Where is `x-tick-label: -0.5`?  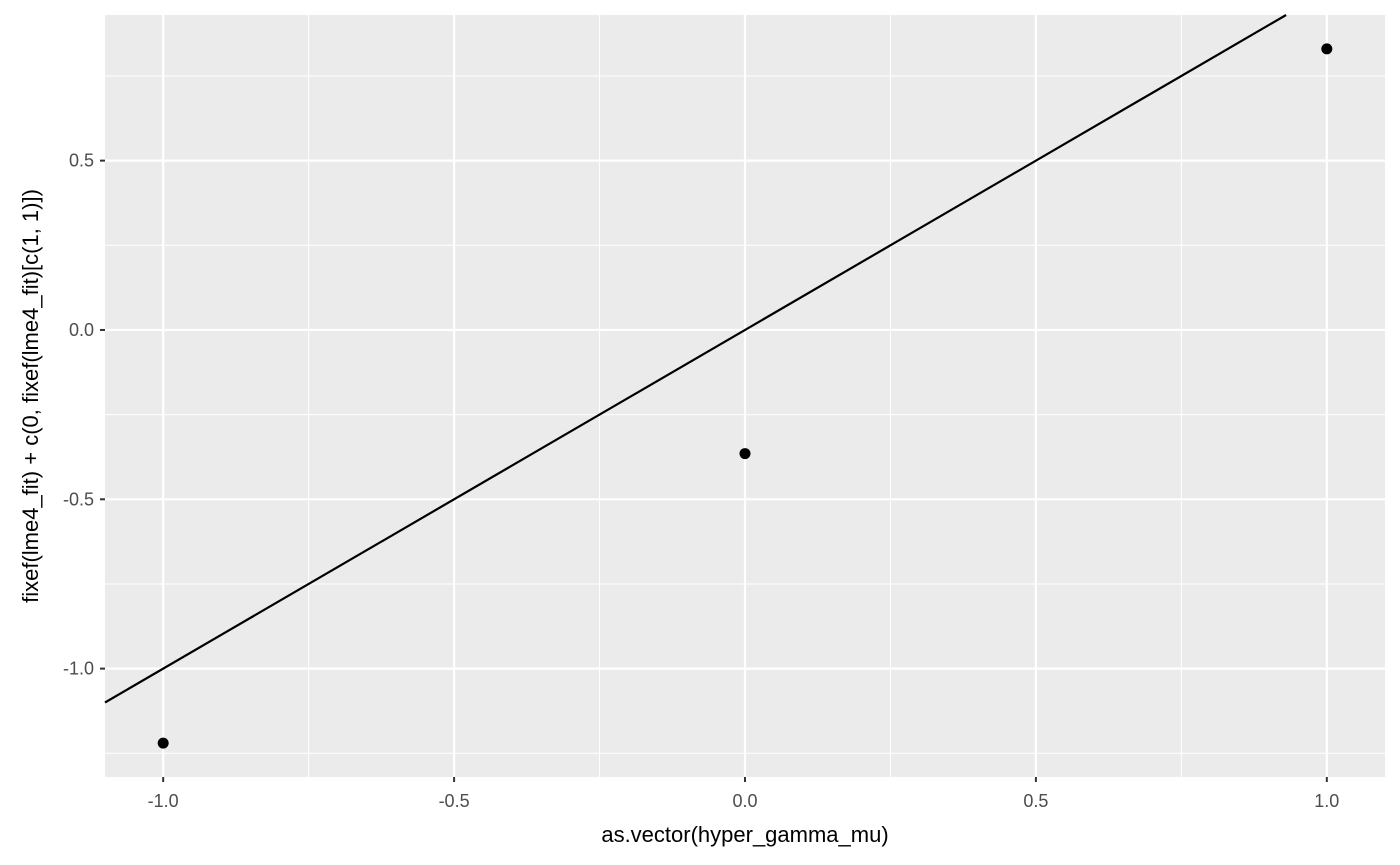 x-tick-label: -0.5 is located at coordinates (454, 801).